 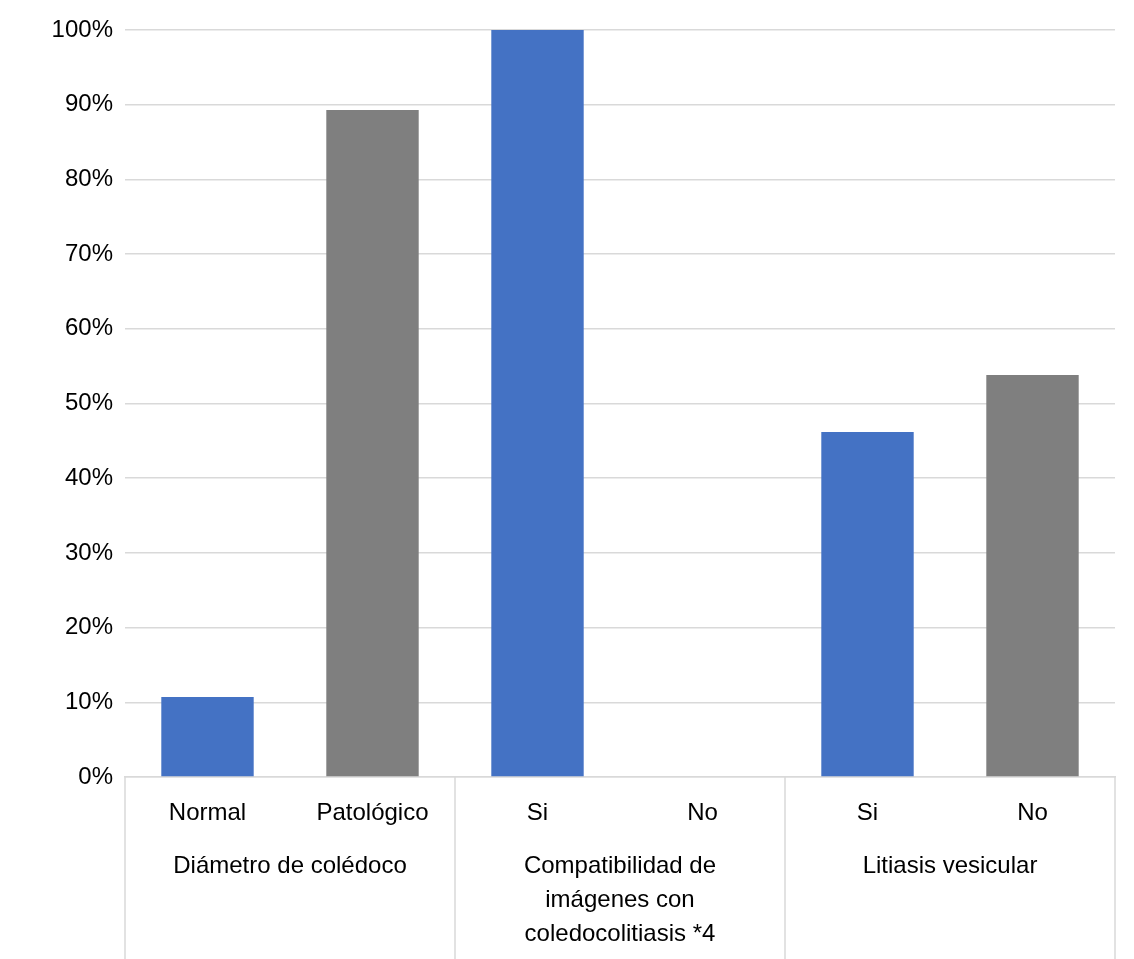 I want to click on y-tick-label: 20%, so click(x=88, y=626).